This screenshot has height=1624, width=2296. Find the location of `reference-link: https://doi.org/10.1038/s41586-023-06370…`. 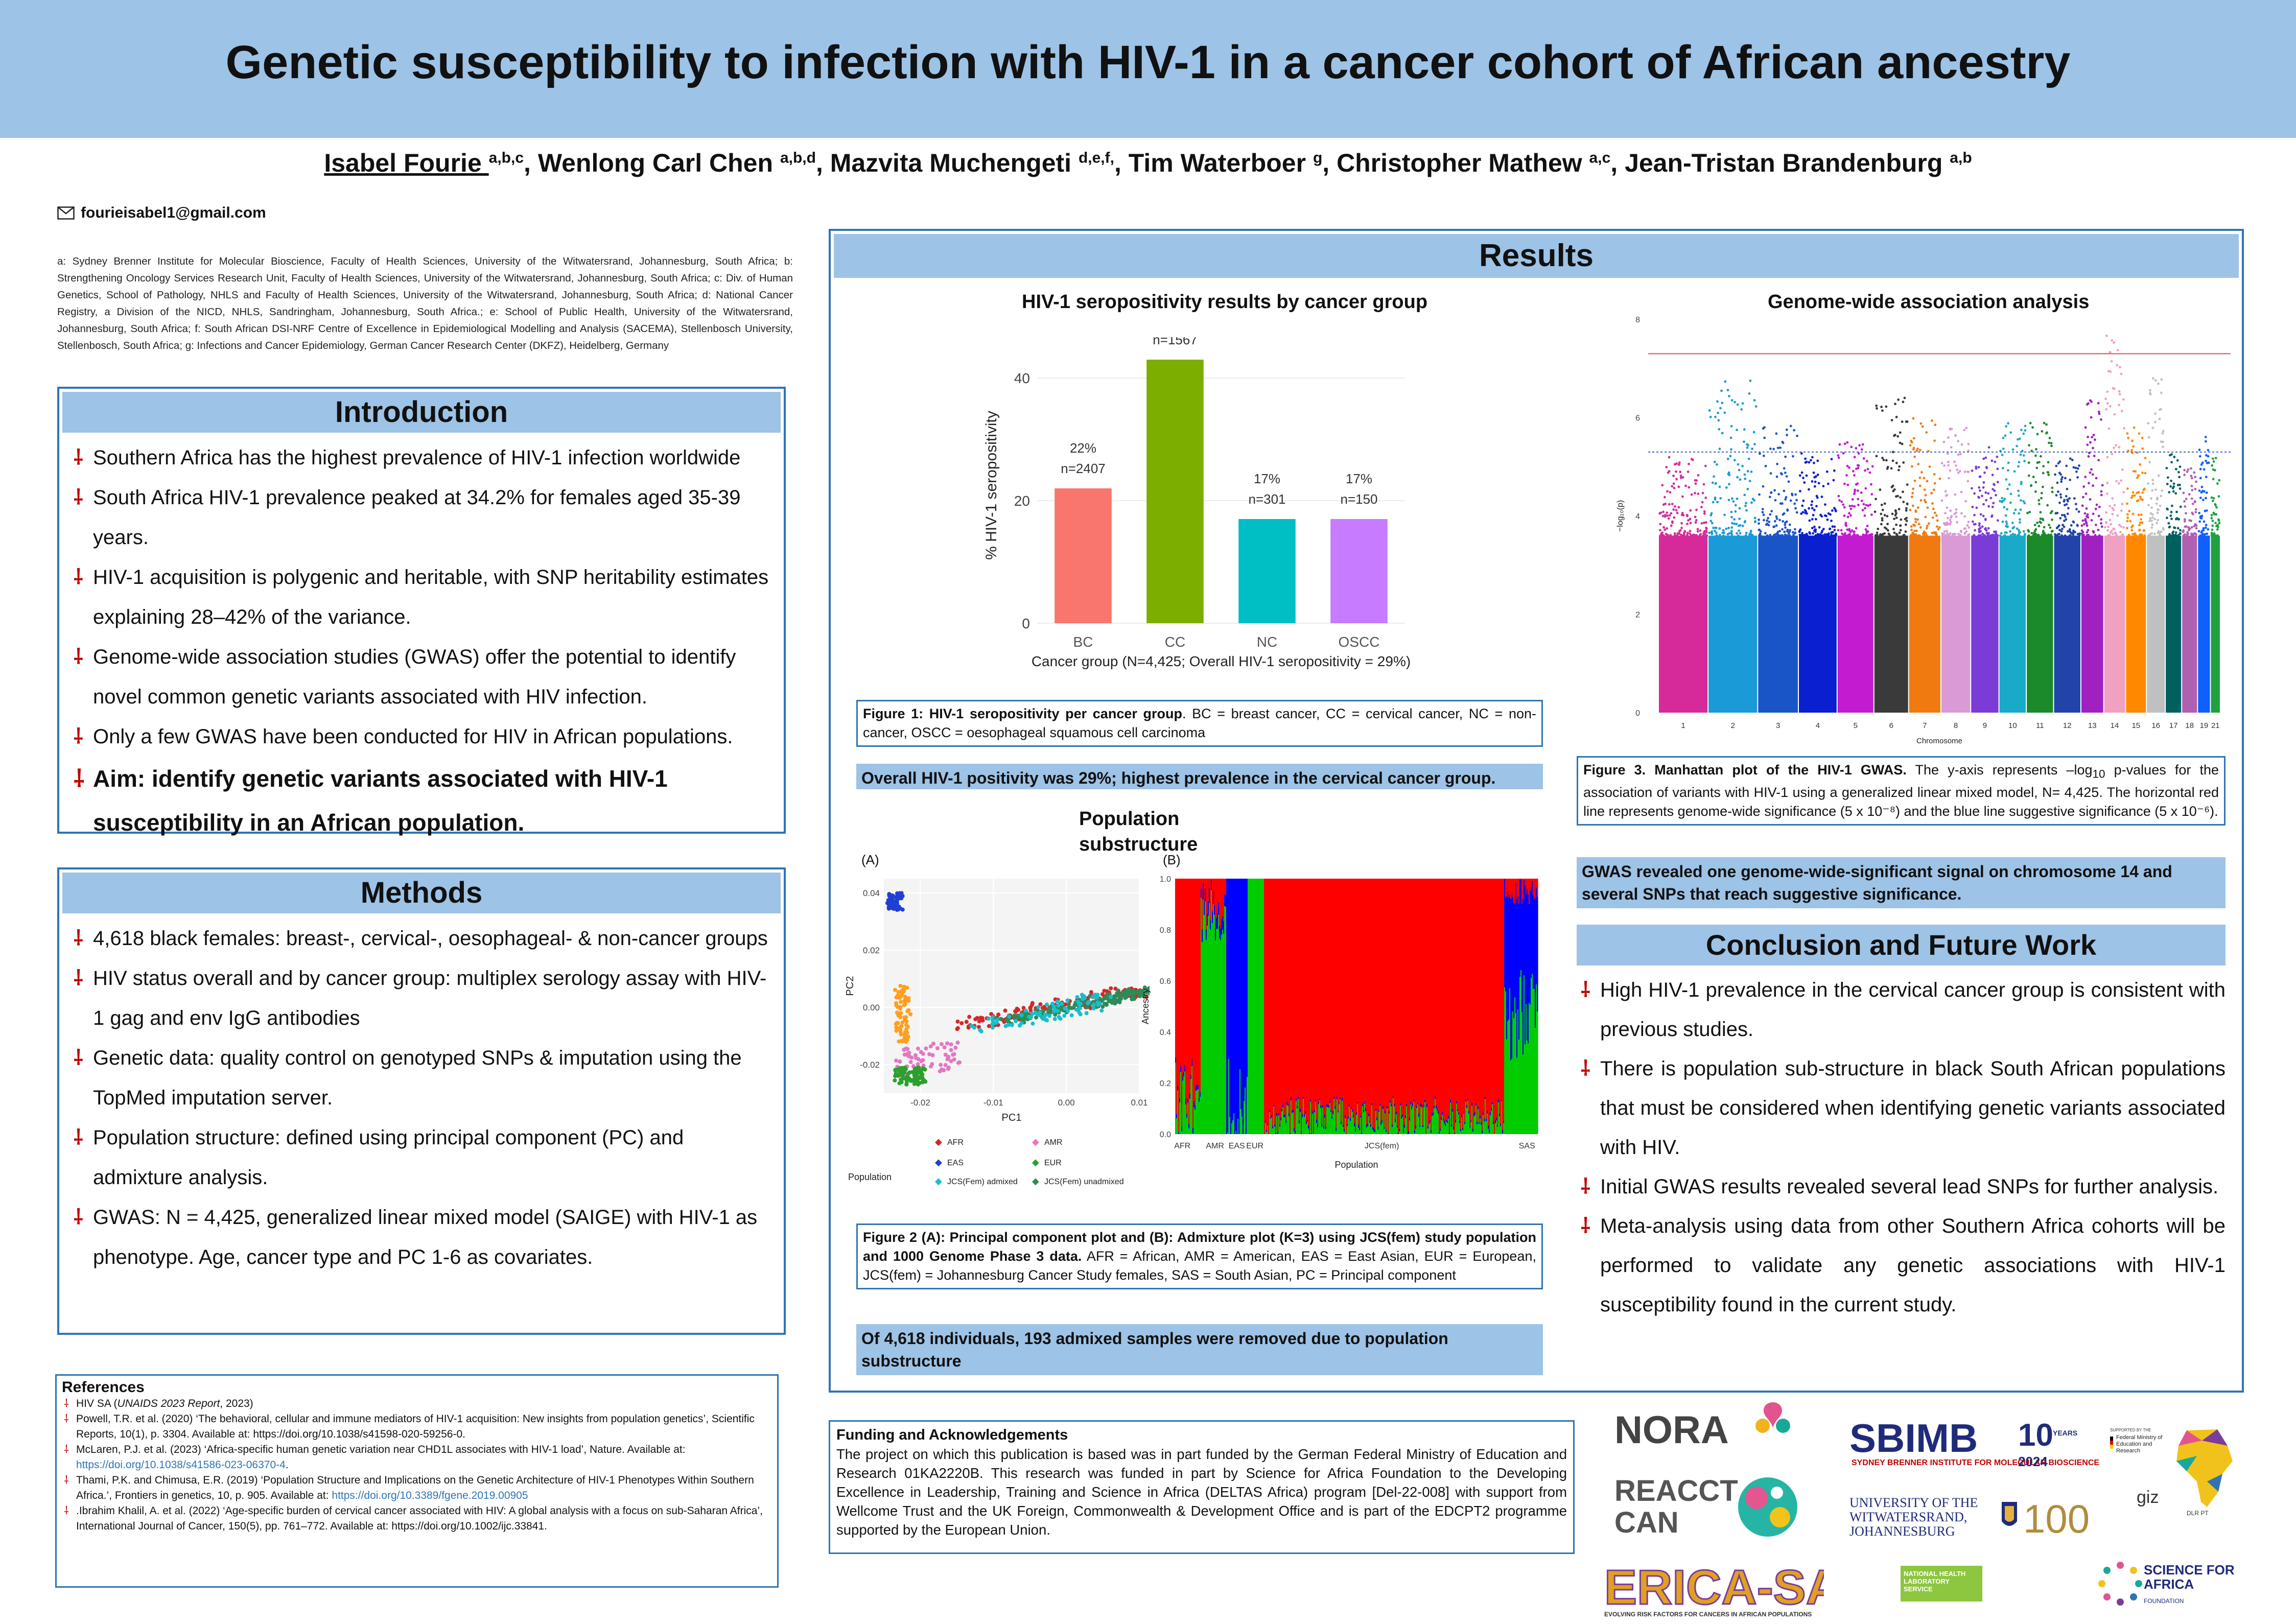

reference-link: https://doi.org/10.1038/s41586-023-06370… is located at coordinates (181, 1465).